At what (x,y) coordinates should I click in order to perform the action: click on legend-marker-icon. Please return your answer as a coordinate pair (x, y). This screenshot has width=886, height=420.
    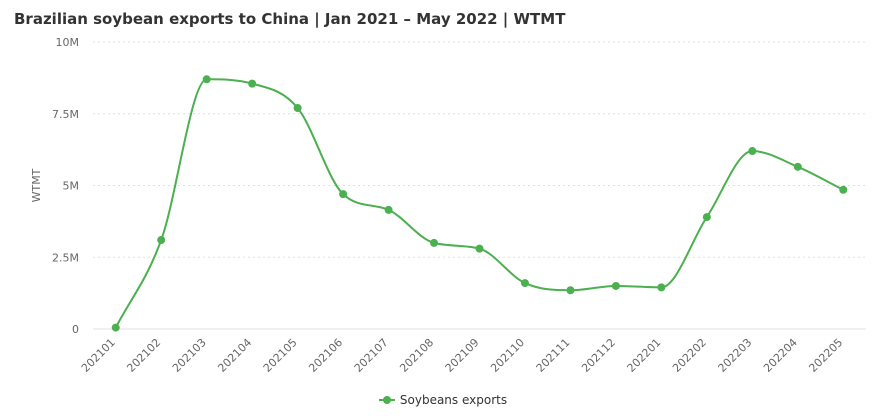
    Looking at the image, I should click on (386, 400).